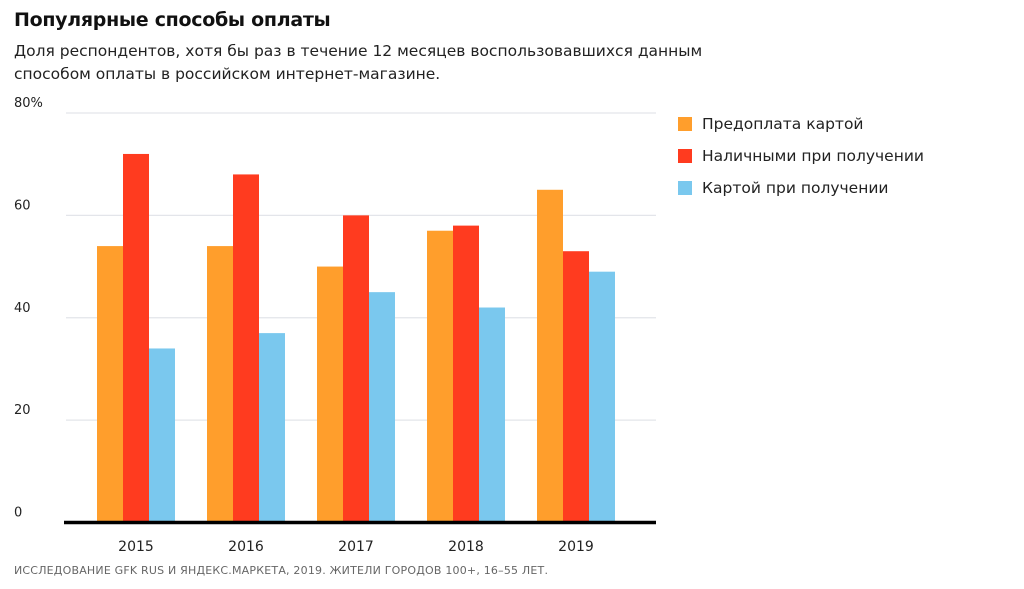  I want to click on legend-label: Предоплата картой, so click(783, 124).